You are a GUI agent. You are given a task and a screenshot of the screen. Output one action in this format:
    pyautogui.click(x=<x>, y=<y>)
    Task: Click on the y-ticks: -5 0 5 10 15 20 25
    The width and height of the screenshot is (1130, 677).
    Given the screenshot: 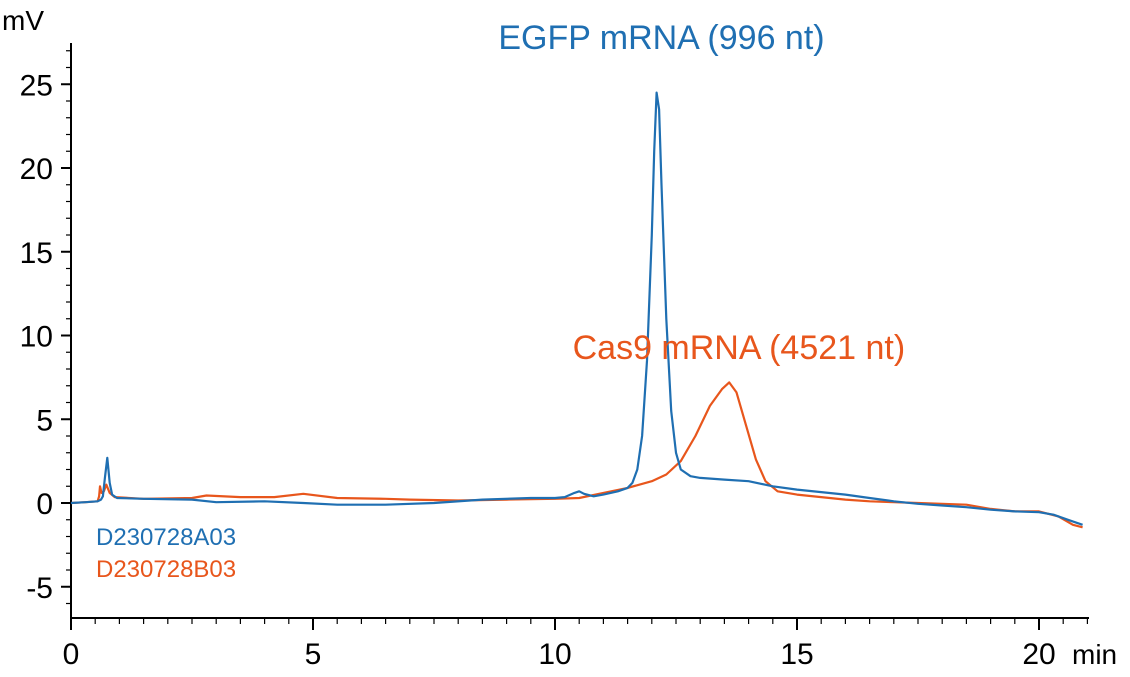 What is the action you would take?
    pyautogui.click(x=45, y=327)
    